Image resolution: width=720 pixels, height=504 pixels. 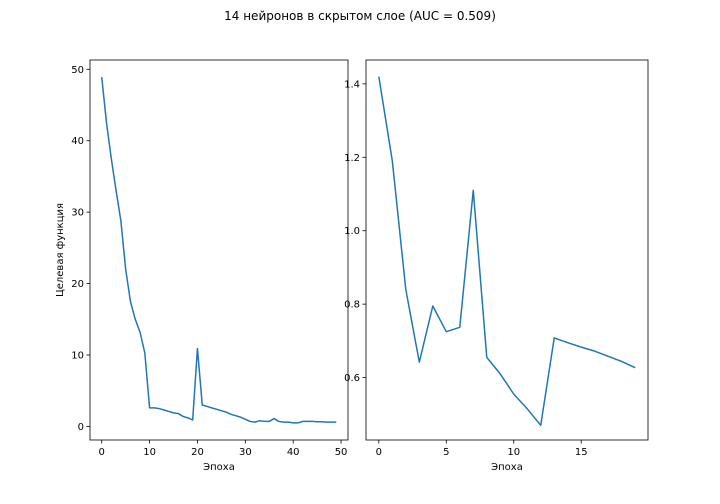 What do you see at coordinates (81, 427) in the screenshot?
I see `y-tick-label: 0` at bounding box center [81, 427].